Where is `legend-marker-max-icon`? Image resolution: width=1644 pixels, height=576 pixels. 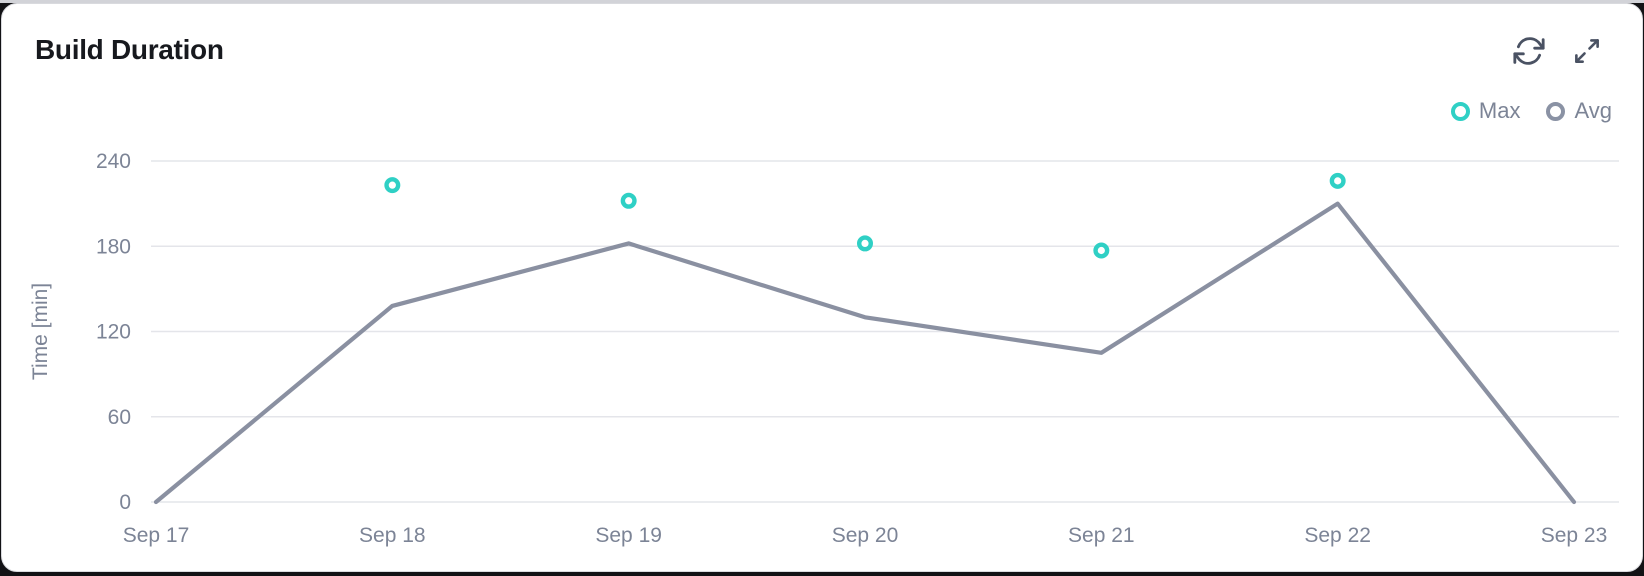 legend-marker-max-icon is located at coordinates (1460, 111).